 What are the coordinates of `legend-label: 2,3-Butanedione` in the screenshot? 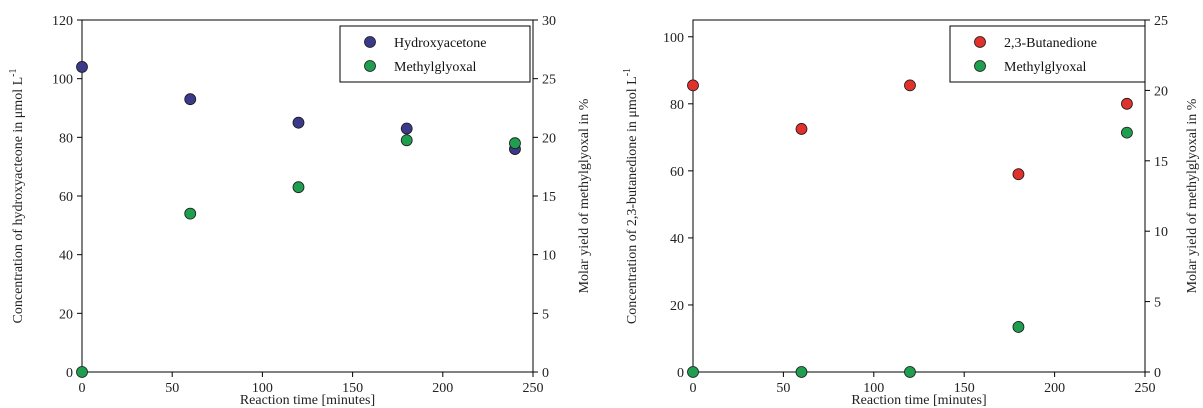 It's located at (1050, 43).